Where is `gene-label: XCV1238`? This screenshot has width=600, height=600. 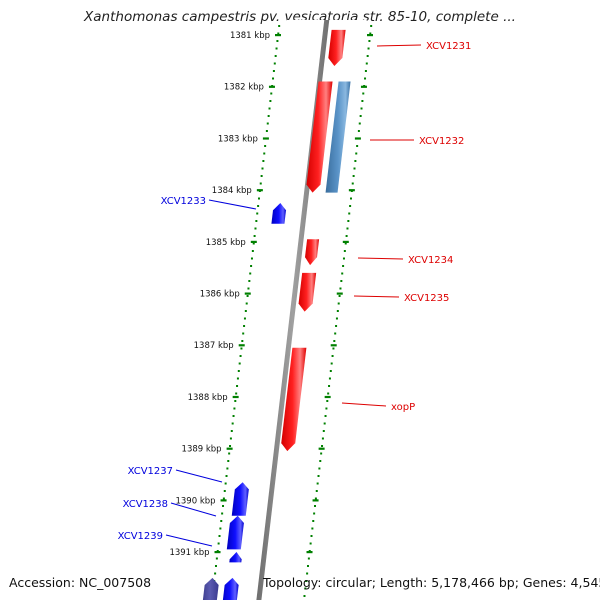
gene-label: XCV1238 is located at coordinates (145, 504).